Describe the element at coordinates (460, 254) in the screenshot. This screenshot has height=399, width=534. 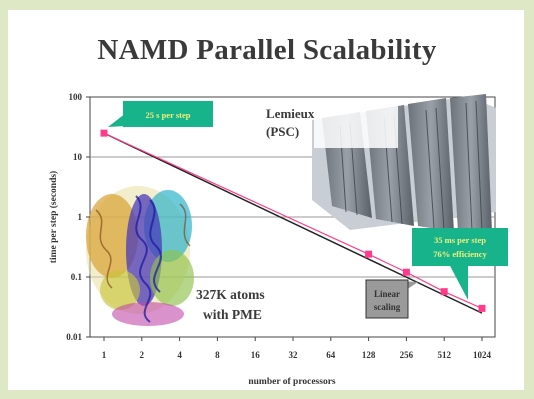
I see `callout-parallel-line2: 76% efficiency` at that location.